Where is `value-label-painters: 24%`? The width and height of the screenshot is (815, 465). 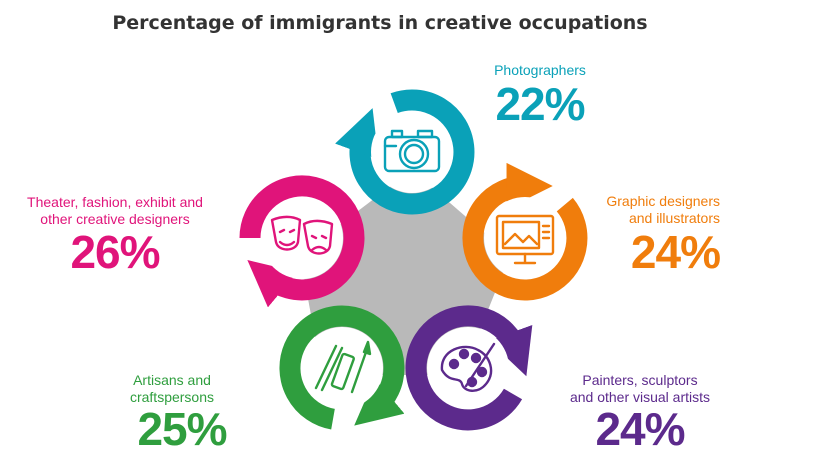
value-label-painters: 24% is located at coordinates (640, 429).